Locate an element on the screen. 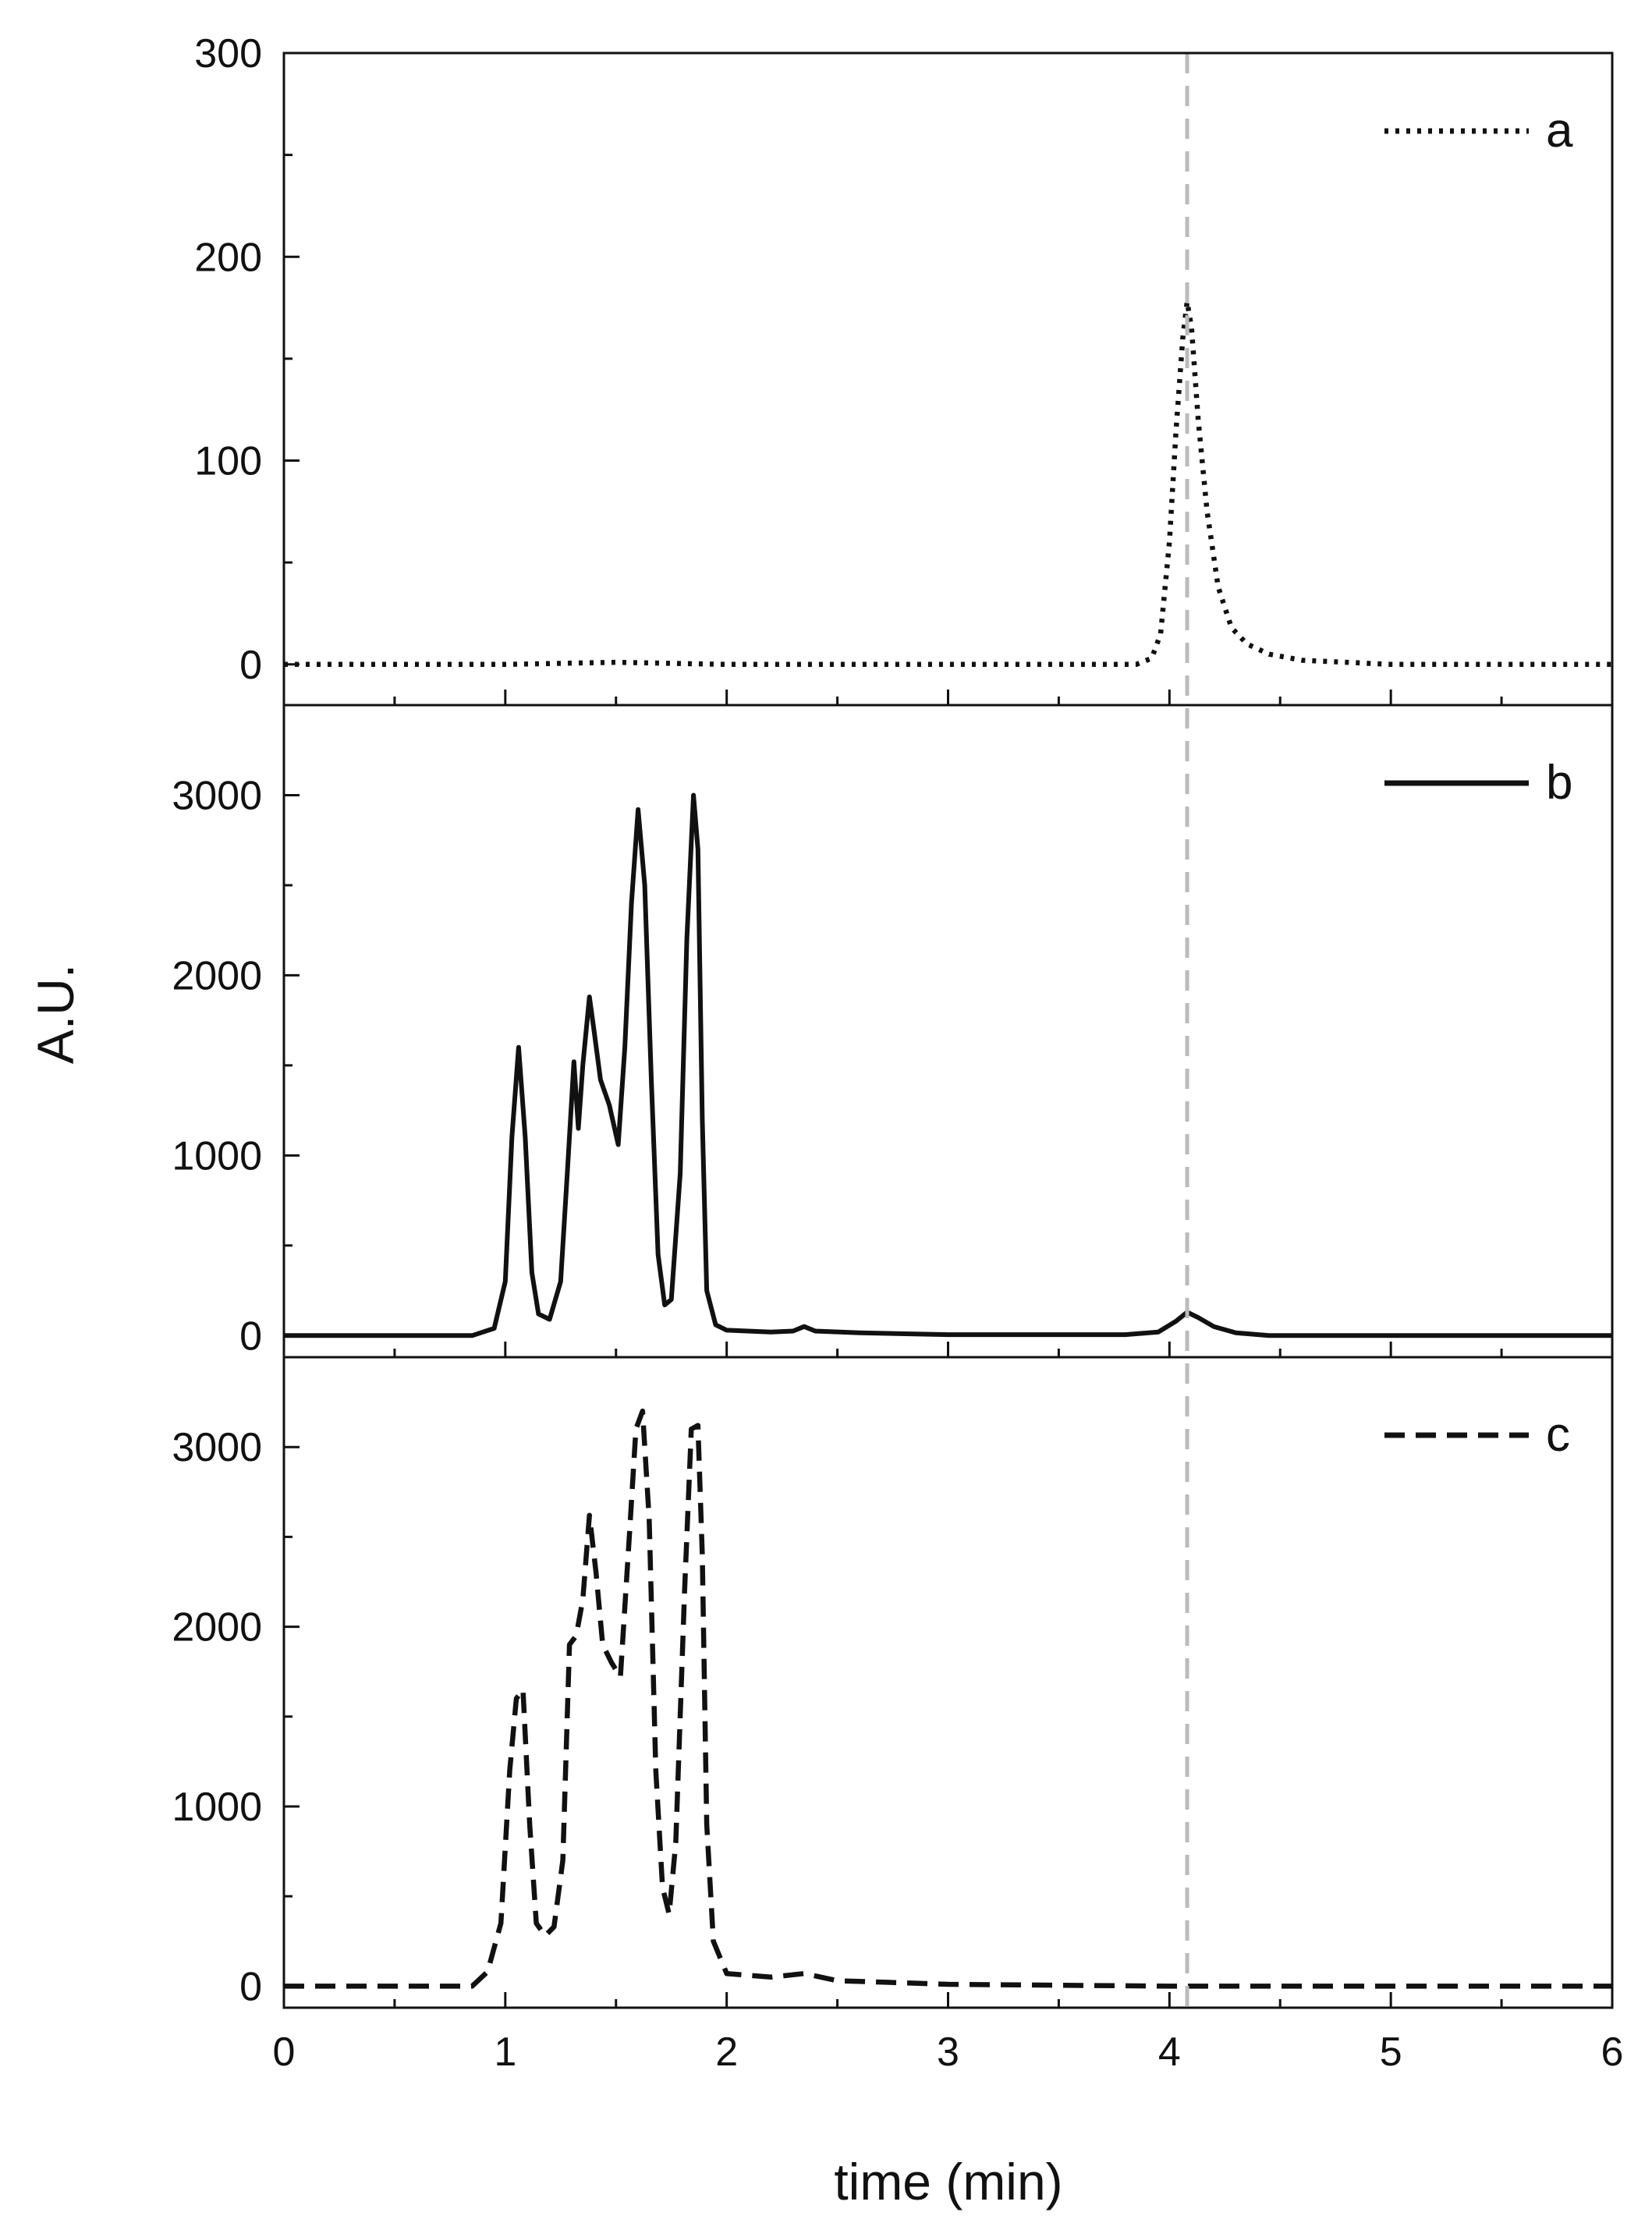 This screenshot has width=1652, height=2230. x-tick-label: 2 is located at coordinates (726, 2052).